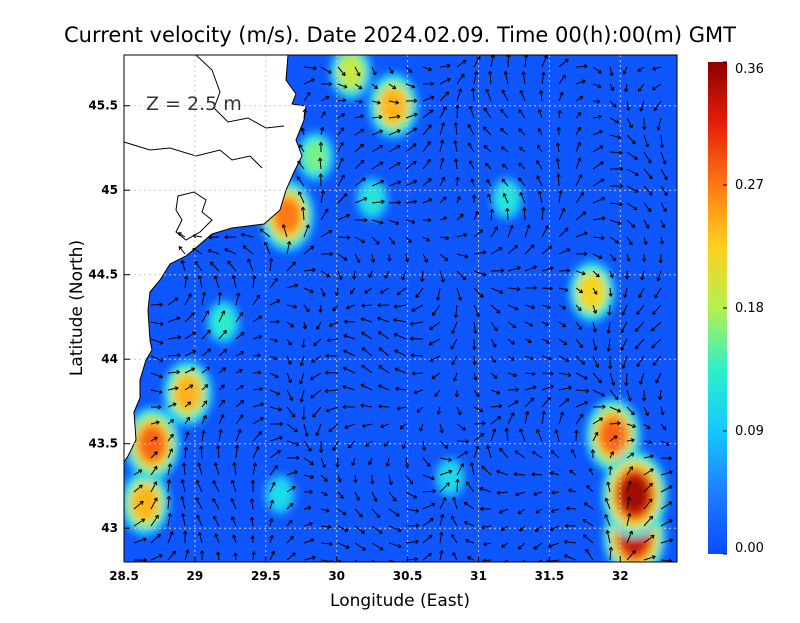  What do you see at coordinates (478, 576) in the screenshot?
I see `x-tick-label: 31` at bounding box center [478, 576].